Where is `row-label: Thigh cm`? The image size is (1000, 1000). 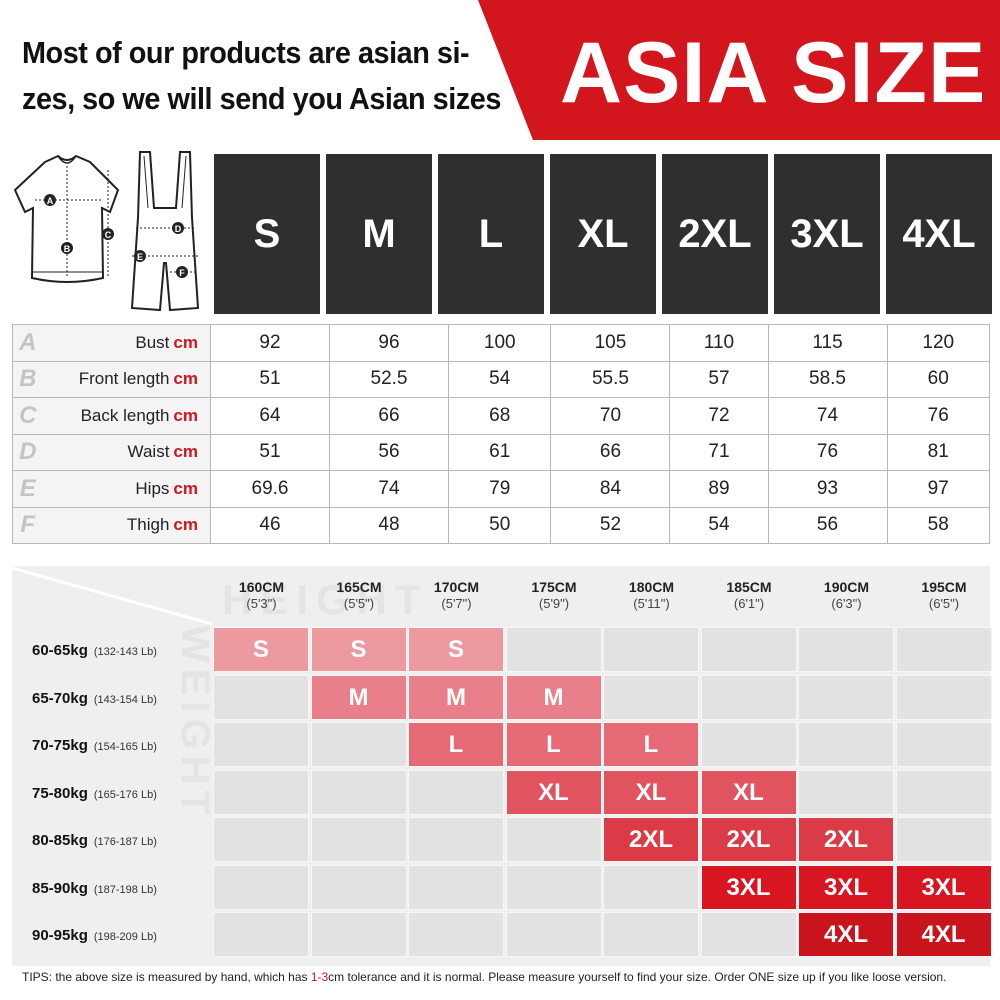
row-label: Thigh cm is located at coordinates (126, 525).